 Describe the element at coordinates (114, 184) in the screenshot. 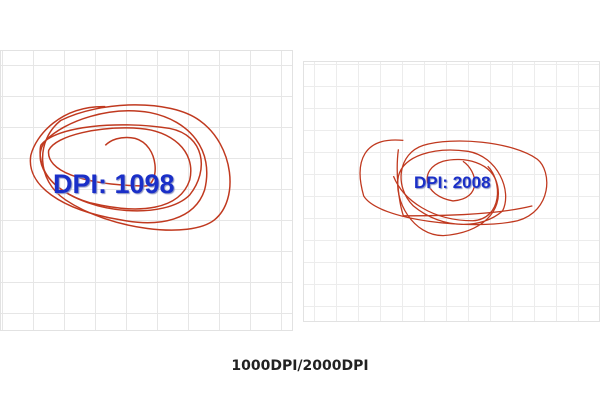

I see `dpi-label: DPI: 1098` at that location.